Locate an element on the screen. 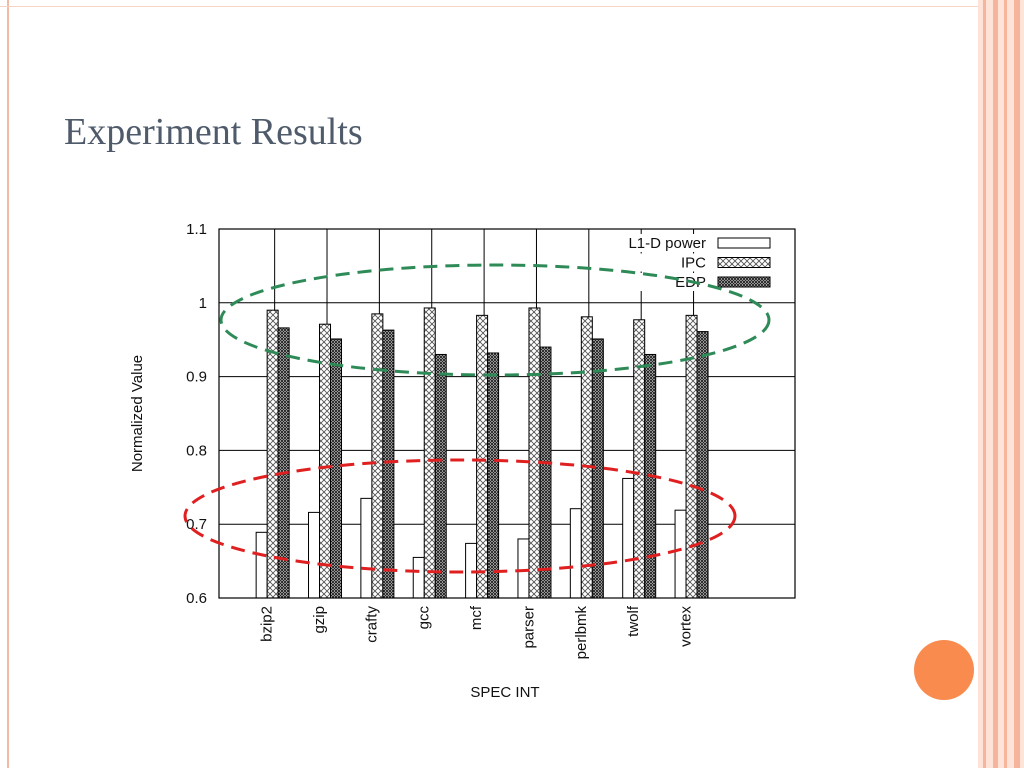 This screenshot has width=1024, height=768. legend-label: IPC is located at coordinates (693, 263).